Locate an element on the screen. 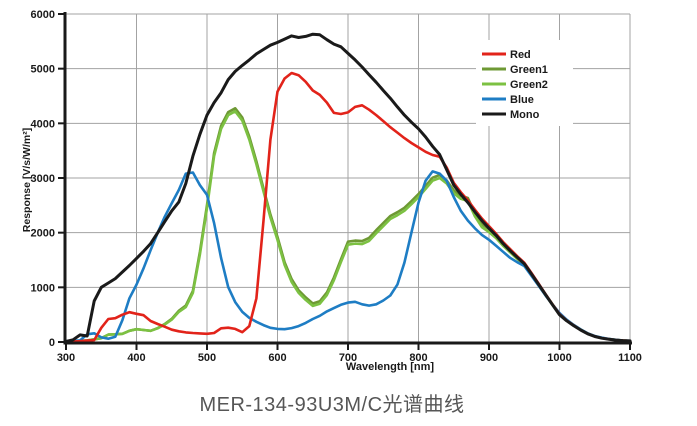  legend-item-red: Red is located at coordinates (506, 55).